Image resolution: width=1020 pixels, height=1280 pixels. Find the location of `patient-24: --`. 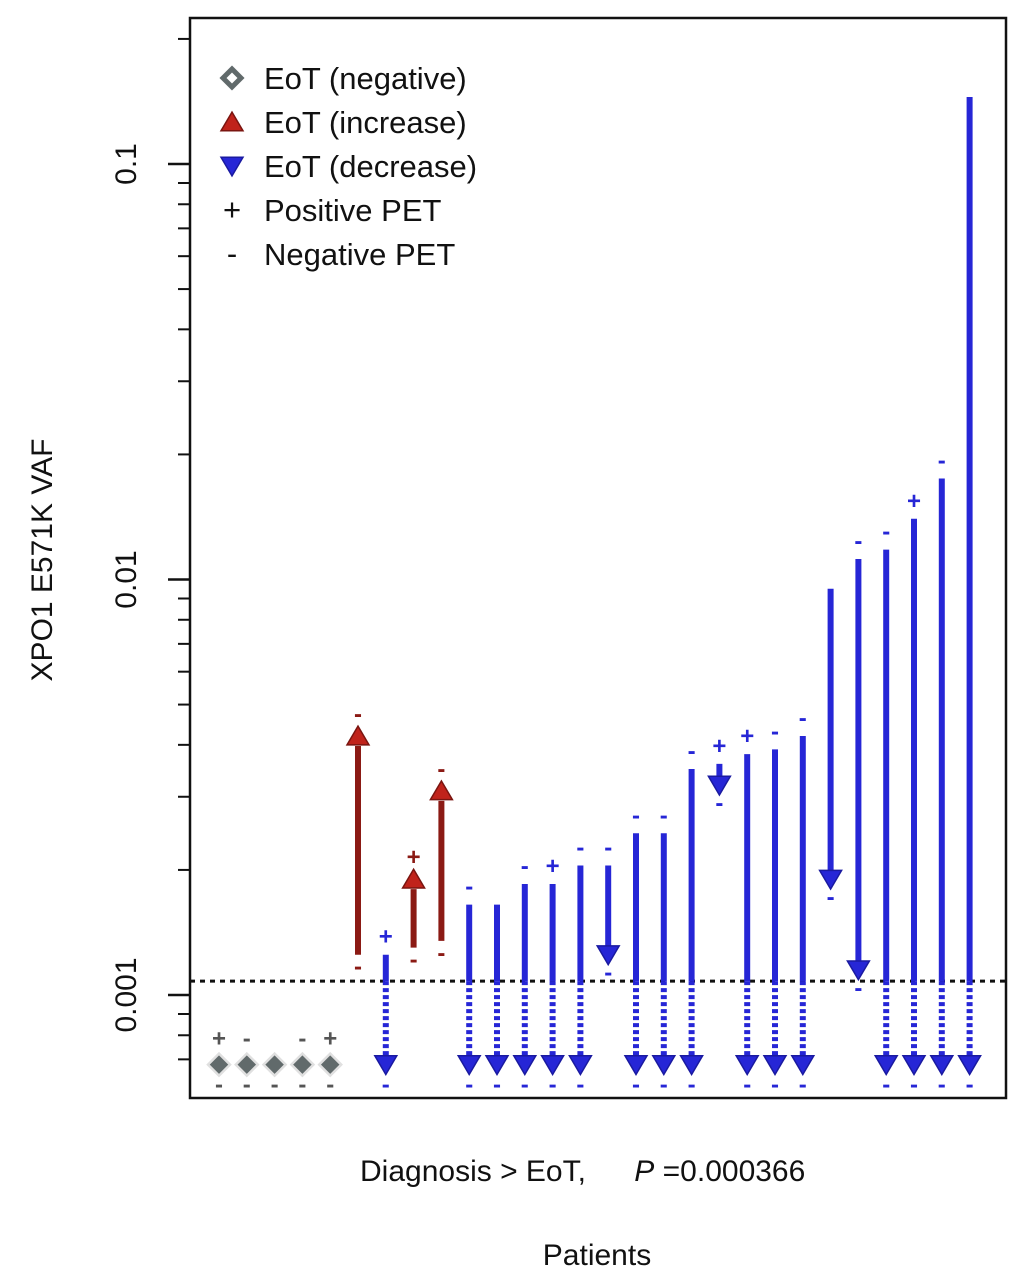

patient-24: -- is located at coordinates (858, 765).